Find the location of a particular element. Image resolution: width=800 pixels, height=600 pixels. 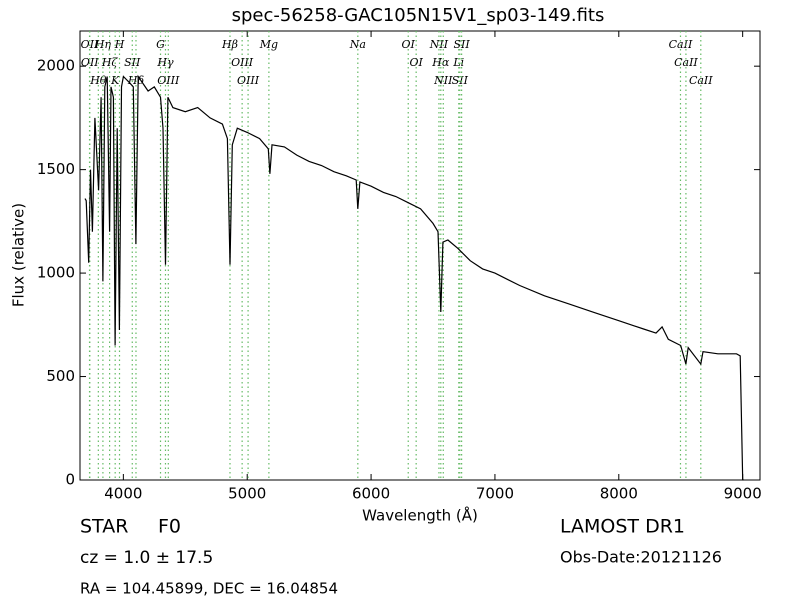

object-subclass: F0 is located at coordinates (169, 527).